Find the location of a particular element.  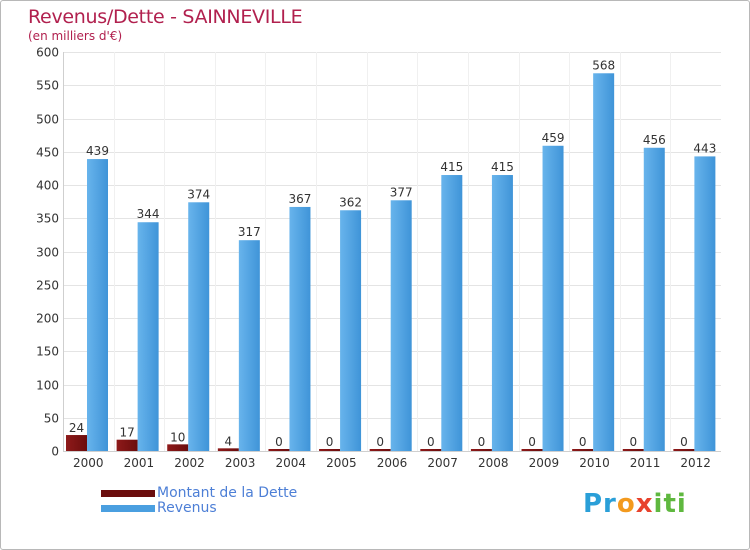

legend-swatch-revenus is located at coordinates (128, 508).